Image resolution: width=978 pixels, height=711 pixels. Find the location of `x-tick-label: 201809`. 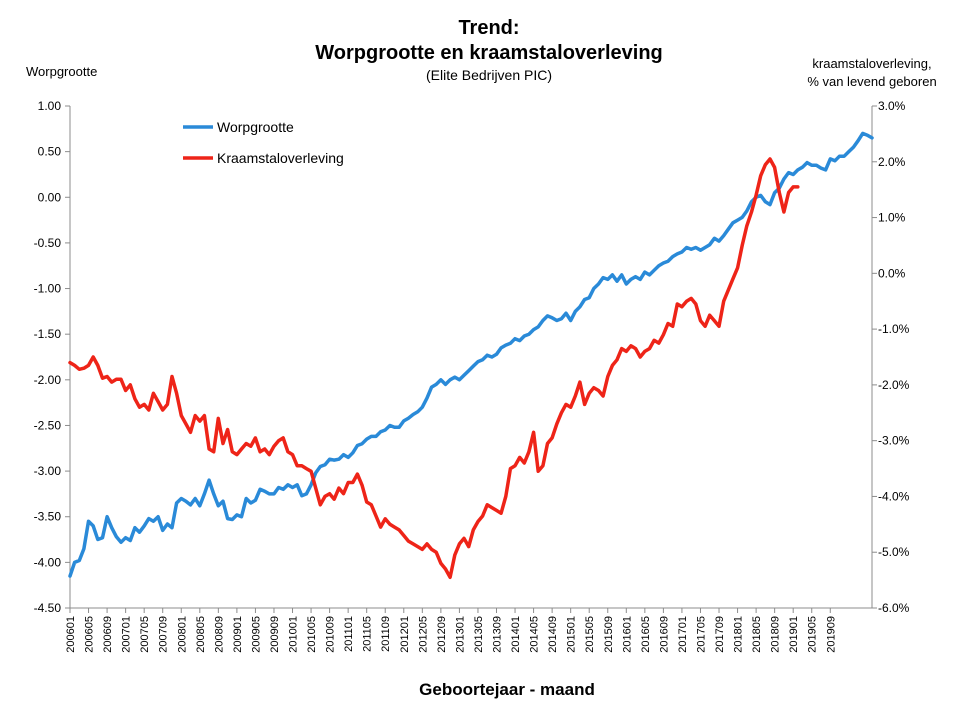

x-tick-label: 201809 is located at coordinates (776, 634).